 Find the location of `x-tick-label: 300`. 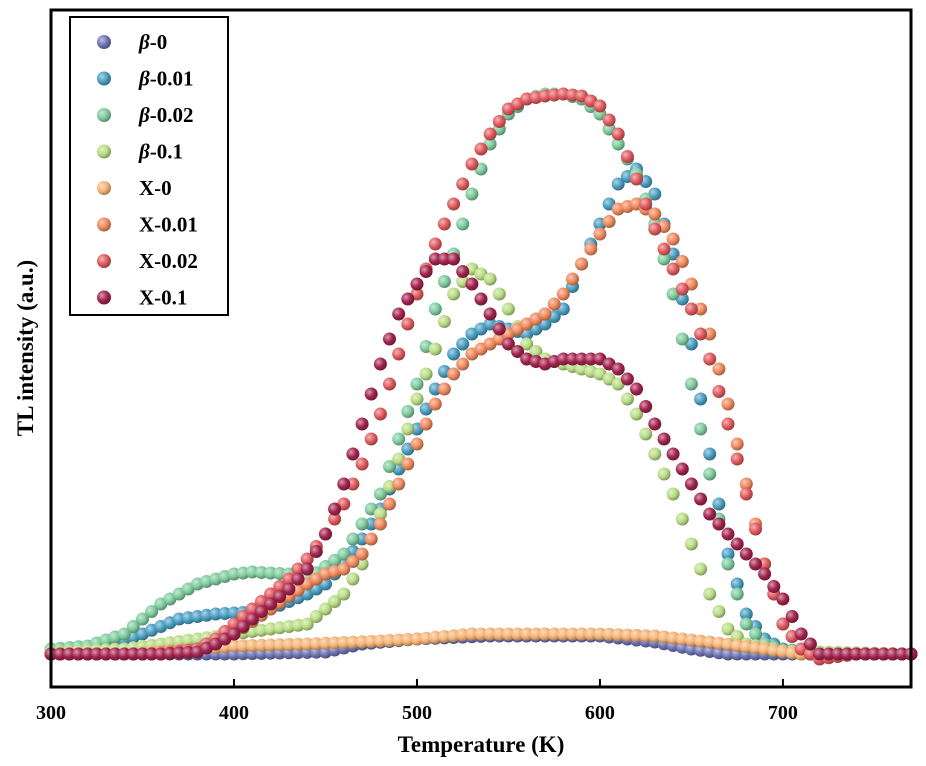

x-tick-label: 300 is located at coordinates (51, 713).